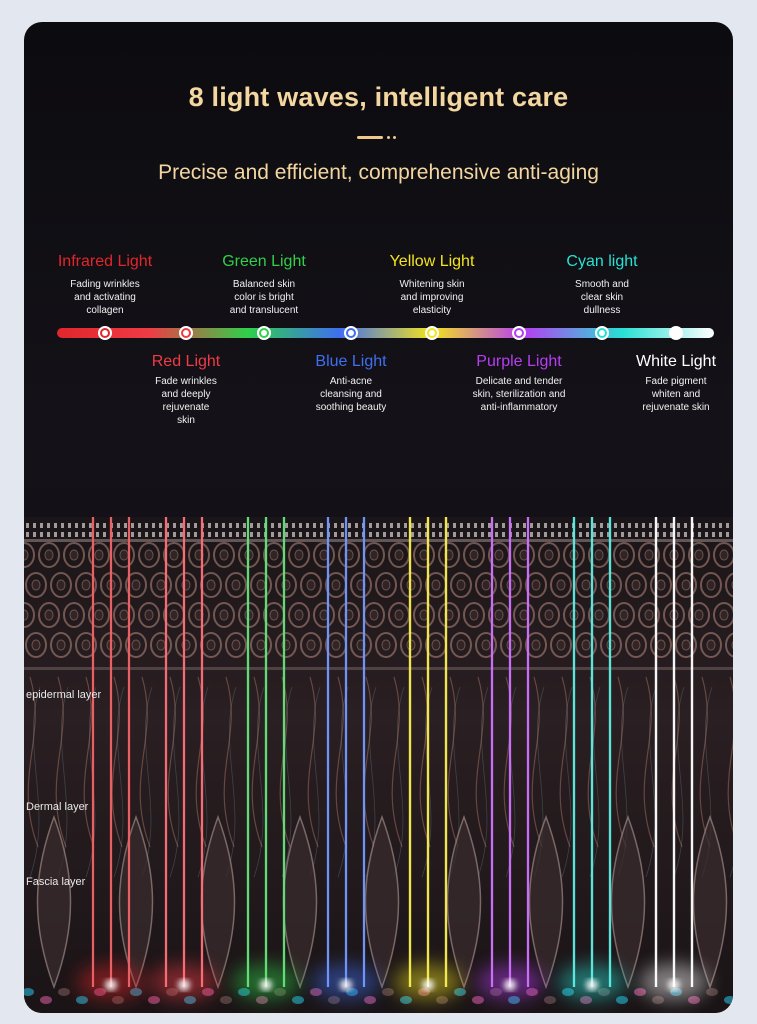 The width and height of the screenshot is (757, 1024). Describe the element at coordinates (378, 540) in the screenshot. I see `surface-line` at that location.